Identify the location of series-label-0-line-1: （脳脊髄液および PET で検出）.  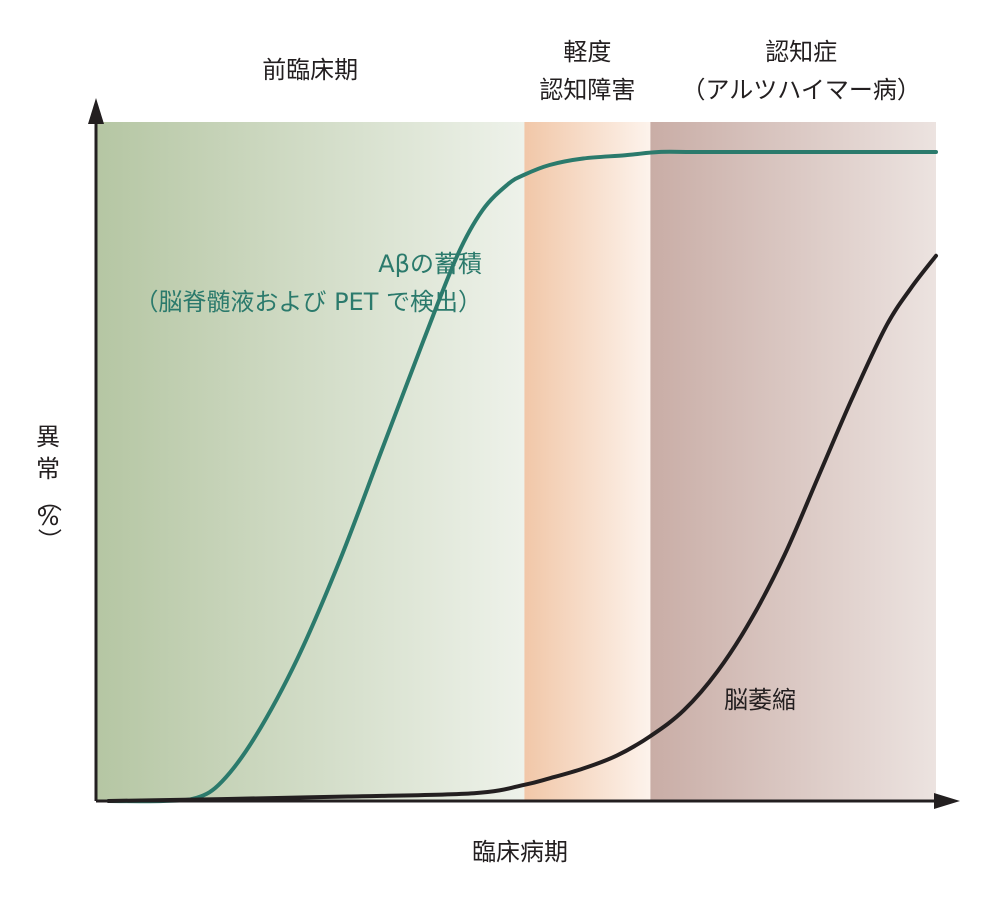
(308, 302).